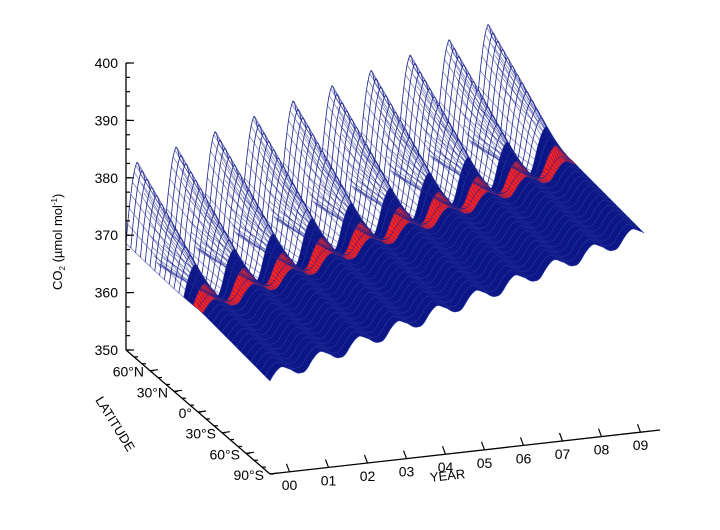  Describe the element at coordinates (563, 454) in the screenshot. I see `year-tick-label: 07` at that location.